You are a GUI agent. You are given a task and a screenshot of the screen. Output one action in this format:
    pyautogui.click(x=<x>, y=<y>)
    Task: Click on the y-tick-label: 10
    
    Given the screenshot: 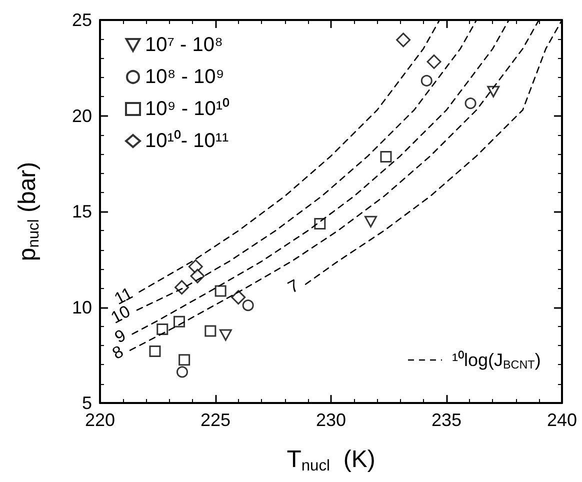 What is the action you would take?
    pyautogui.click(x=82, y=307)
    